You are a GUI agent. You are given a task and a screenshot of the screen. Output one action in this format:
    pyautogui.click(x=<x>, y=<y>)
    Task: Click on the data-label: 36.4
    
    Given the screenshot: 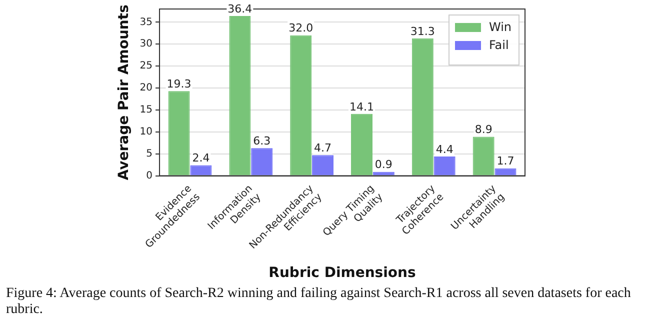 What is the action you would take?
    pyautogui.click(x=240, y=9)
    